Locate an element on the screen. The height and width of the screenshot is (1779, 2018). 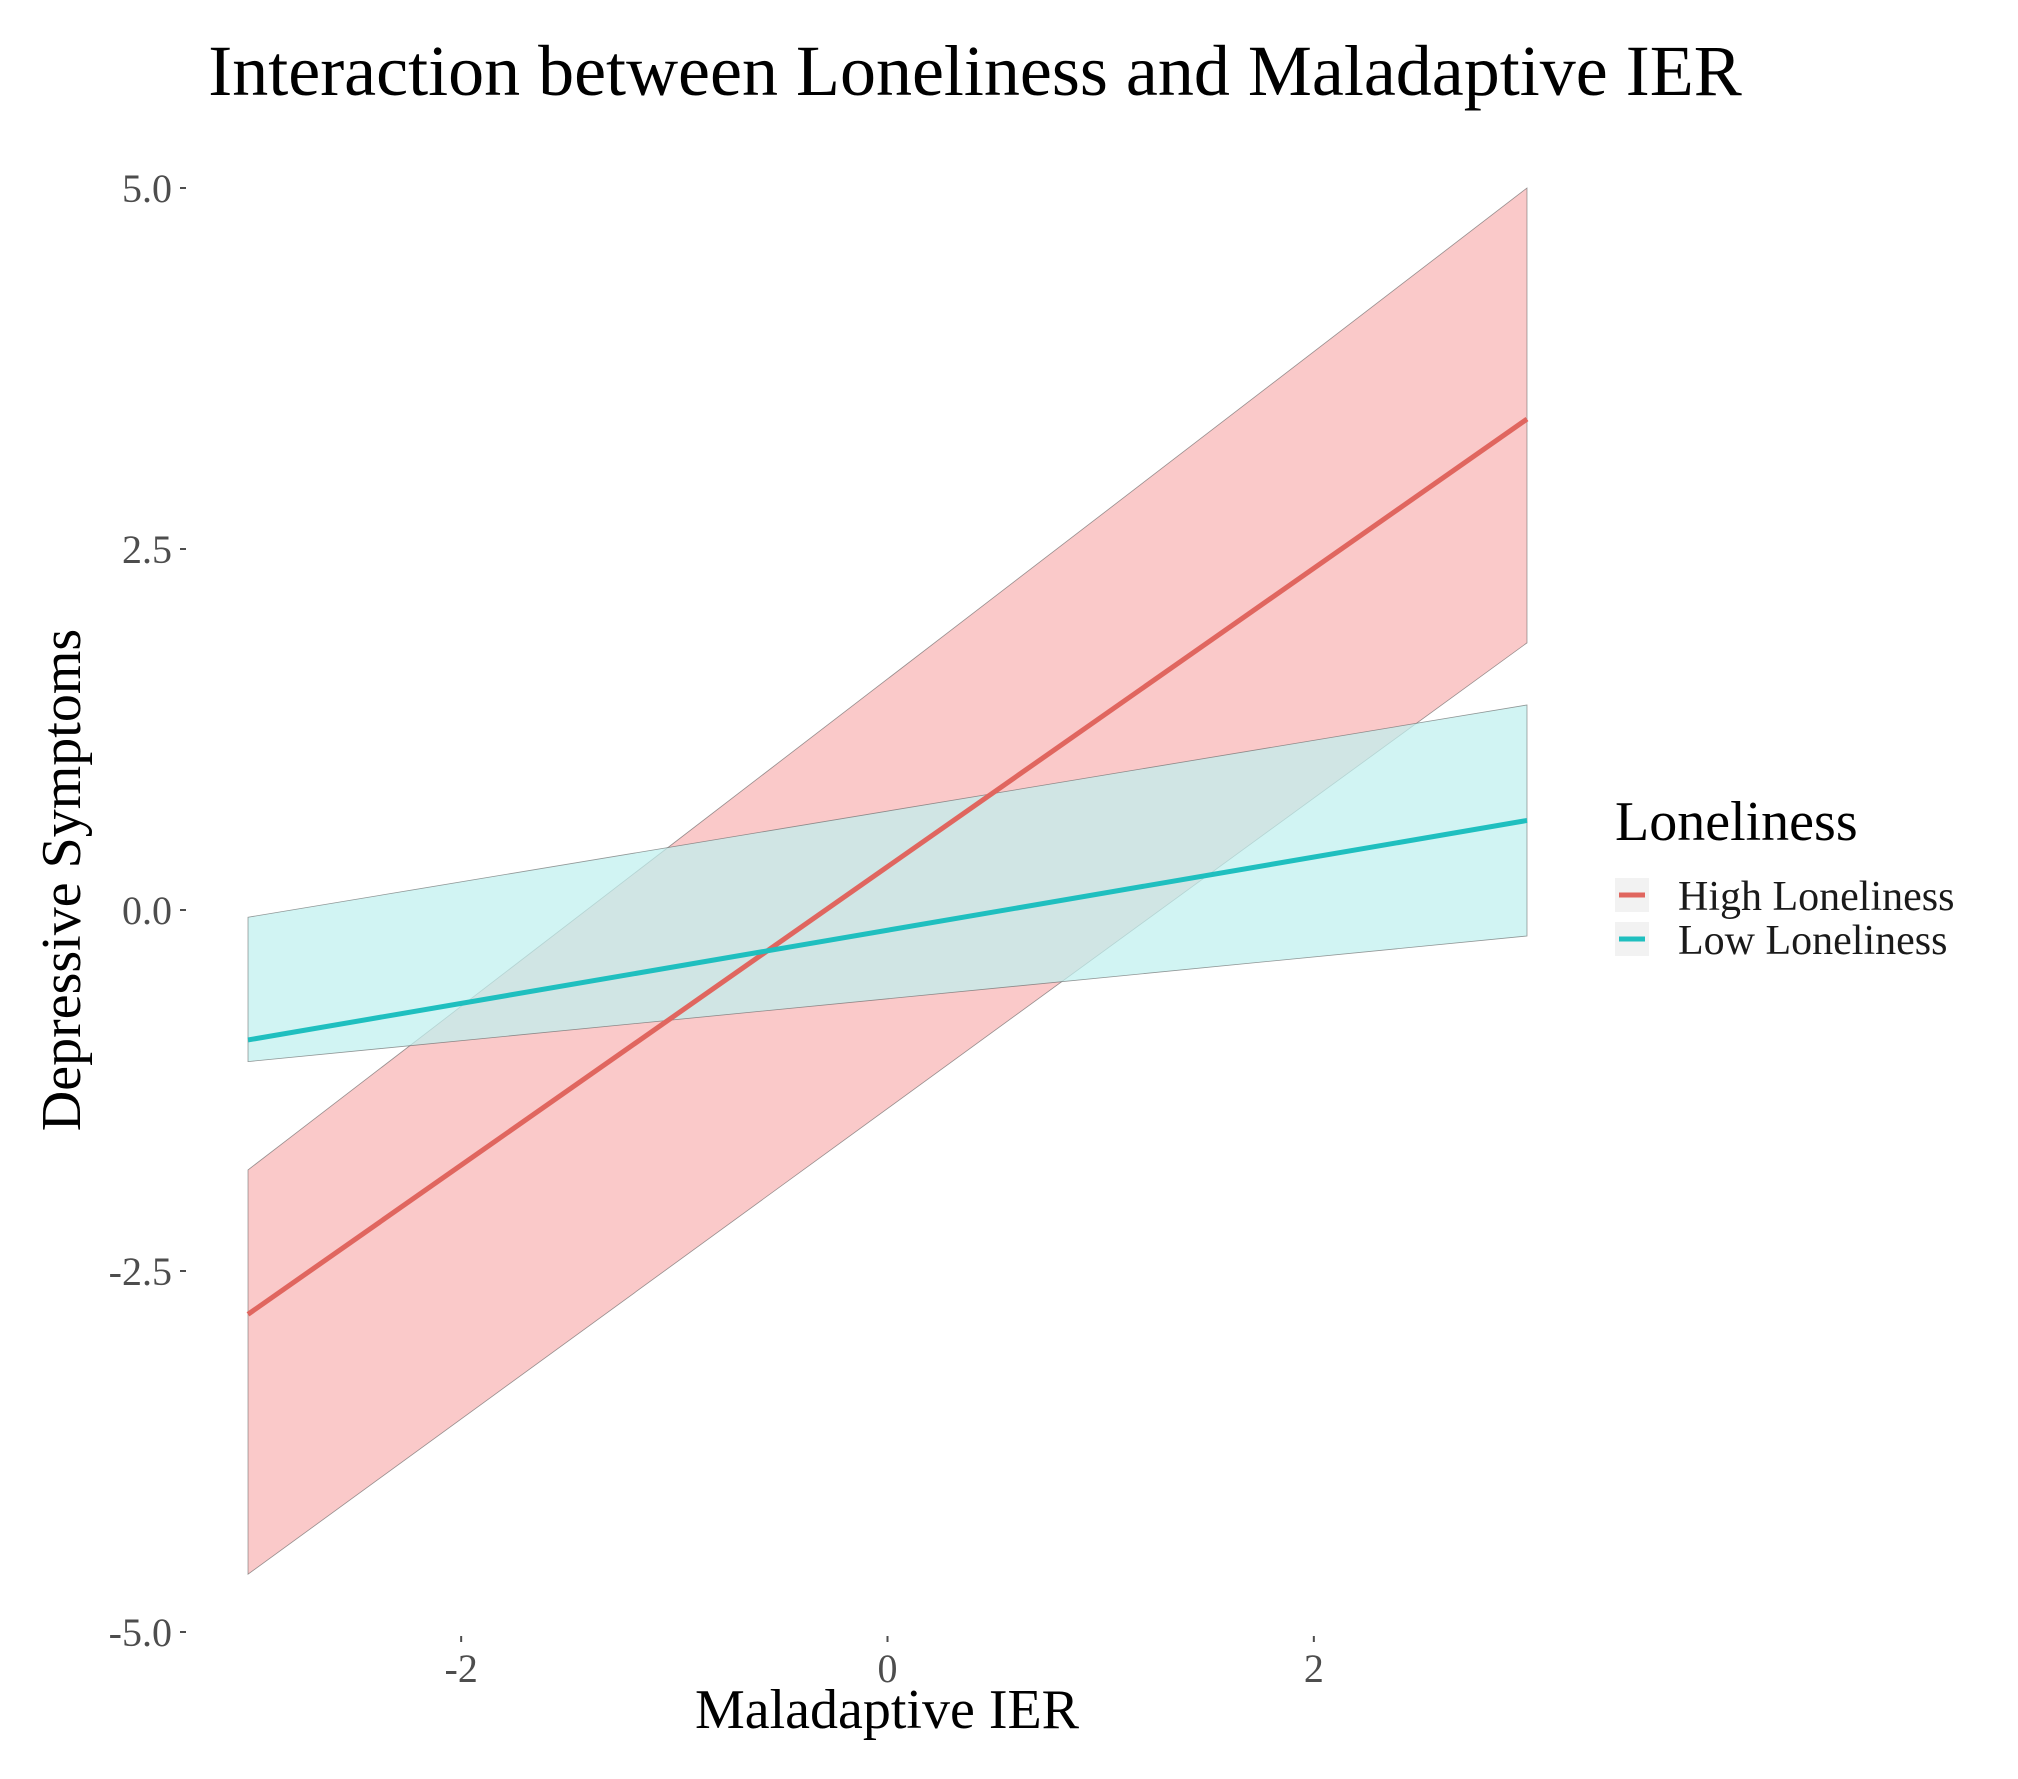
x-tick-label: -2 is located at coordinates (461, 1668).